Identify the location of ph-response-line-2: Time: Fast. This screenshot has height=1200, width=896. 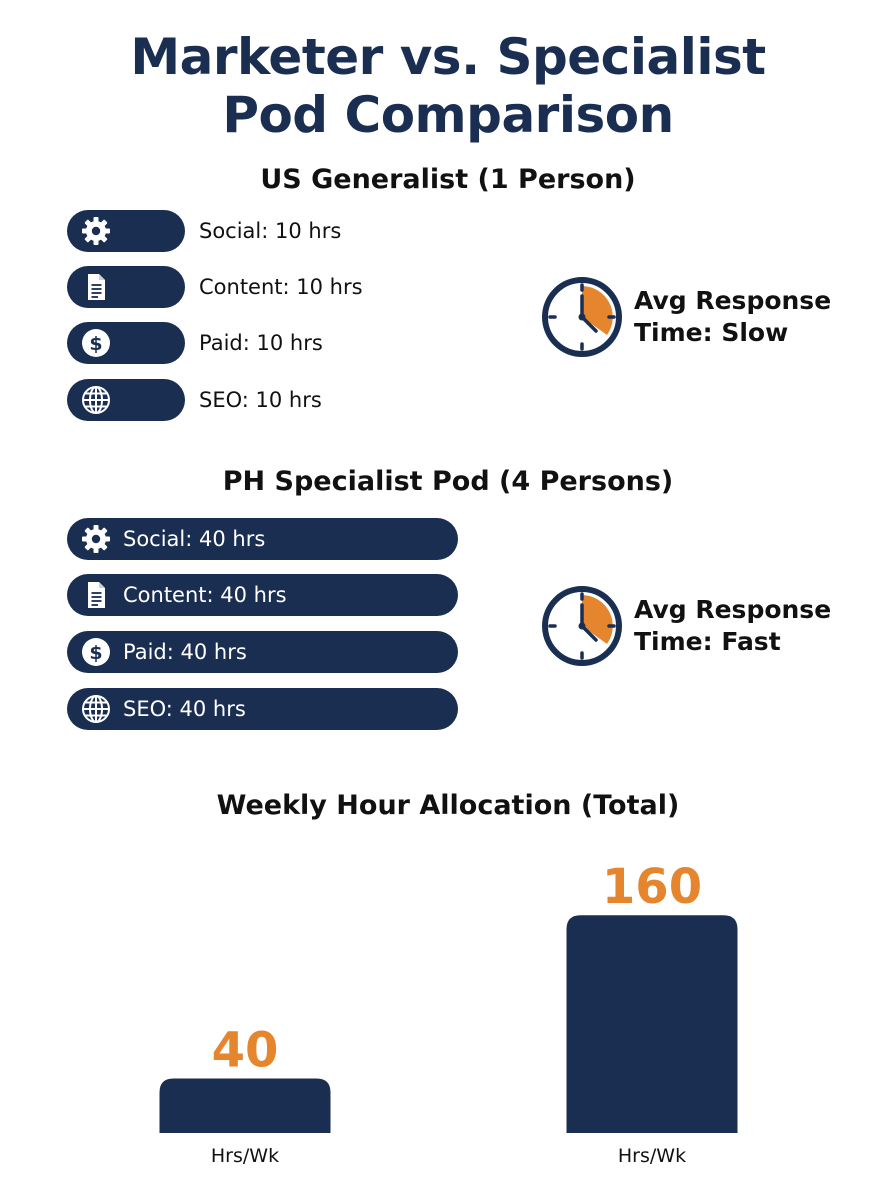
(707, 641).